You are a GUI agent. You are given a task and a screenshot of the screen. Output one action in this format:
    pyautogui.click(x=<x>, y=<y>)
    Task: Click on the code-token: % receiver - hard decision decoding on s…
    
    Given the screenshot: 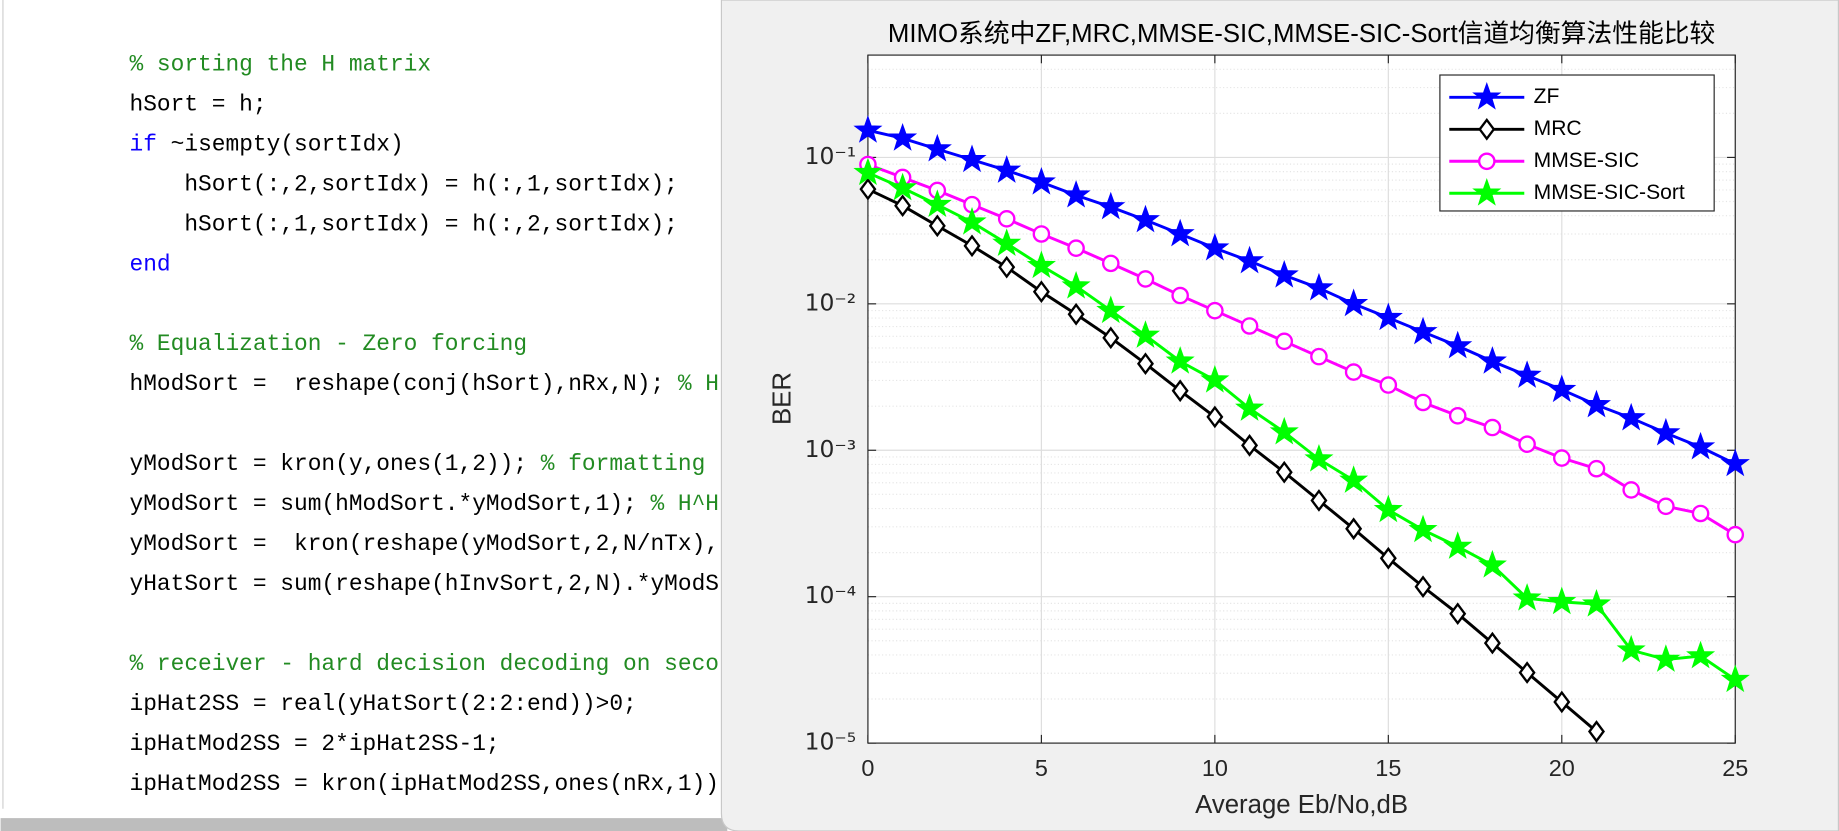 What is the action you would take?
    pyautogui.click(x=424, y=664)
    